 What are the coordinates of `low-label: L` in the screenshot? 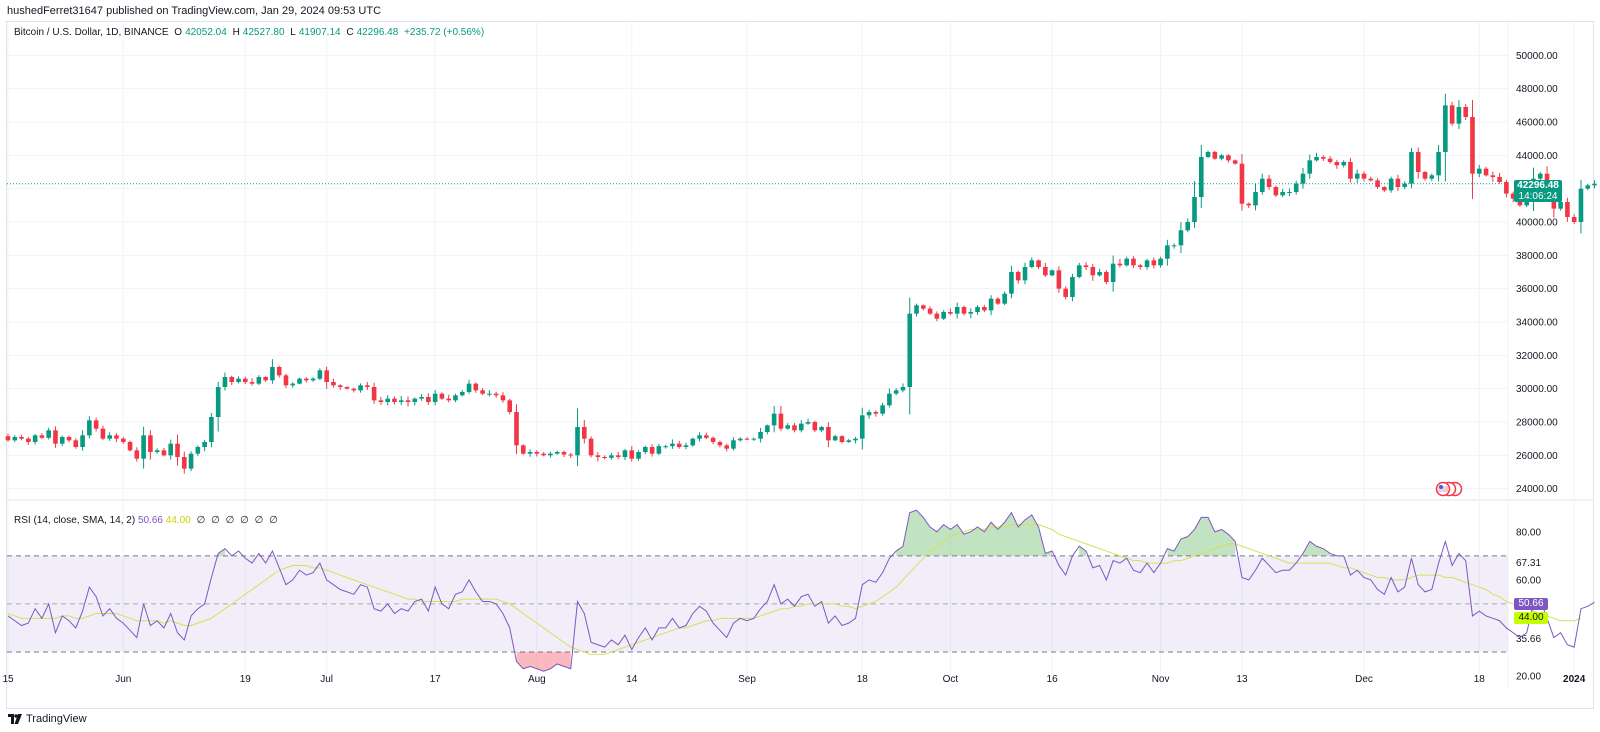 It's located at (293, 32).